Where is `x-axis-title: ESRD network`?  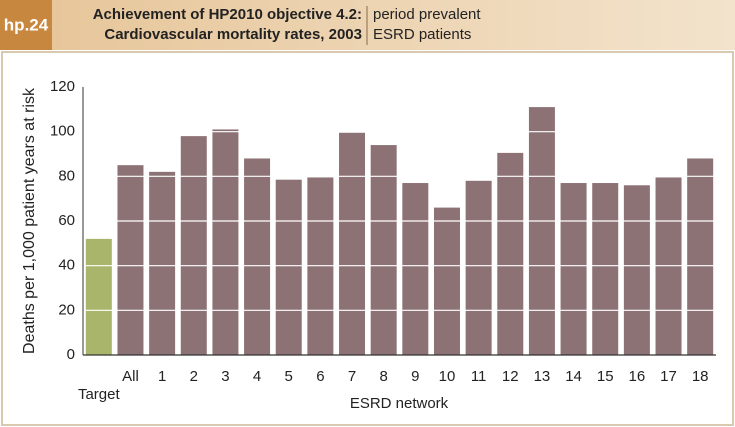 x-axis-title: ESRD network is located at coordinates (399, 403).